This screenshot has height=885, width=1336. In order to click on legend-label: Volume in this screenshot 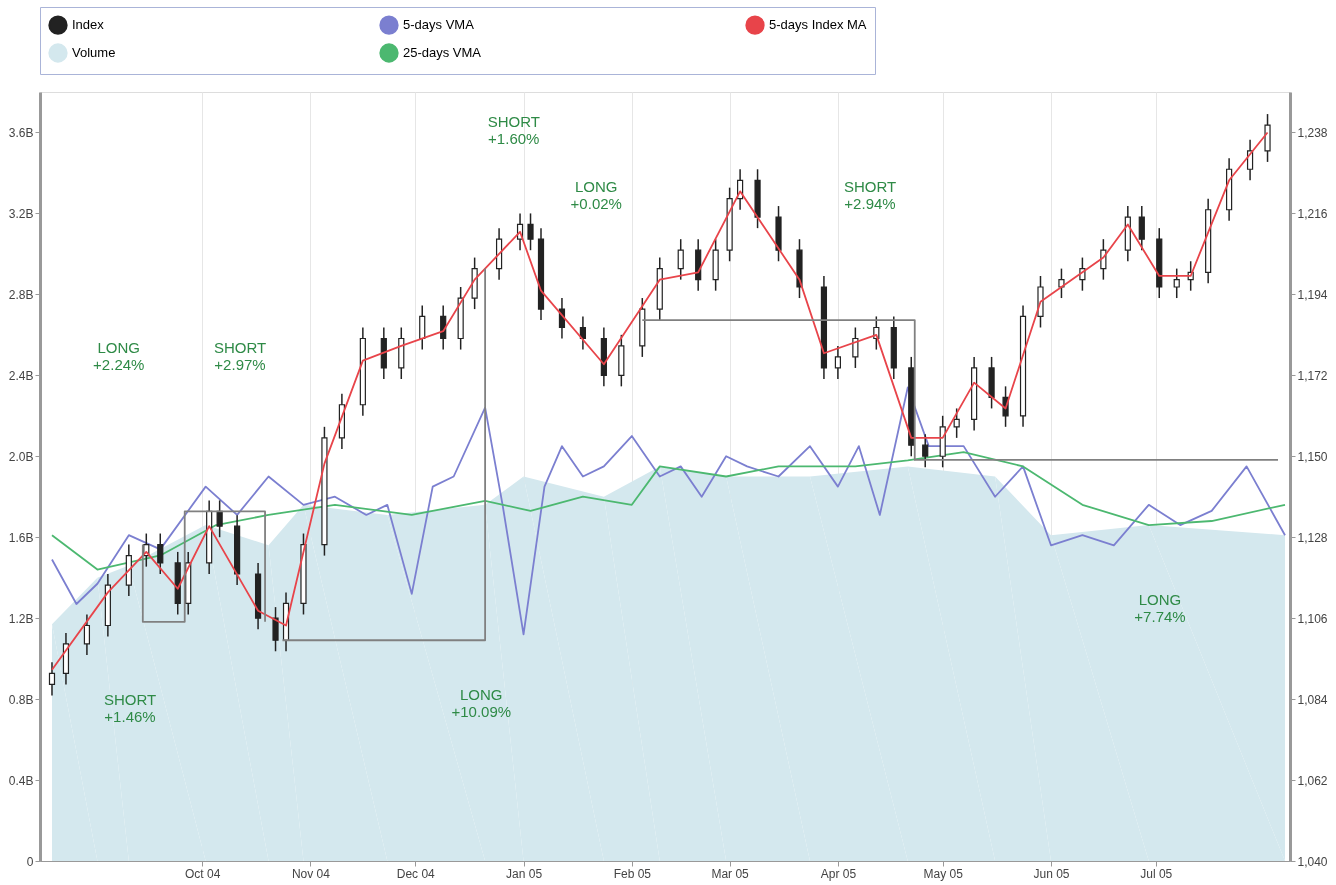, I will do `click(94, 52)`.